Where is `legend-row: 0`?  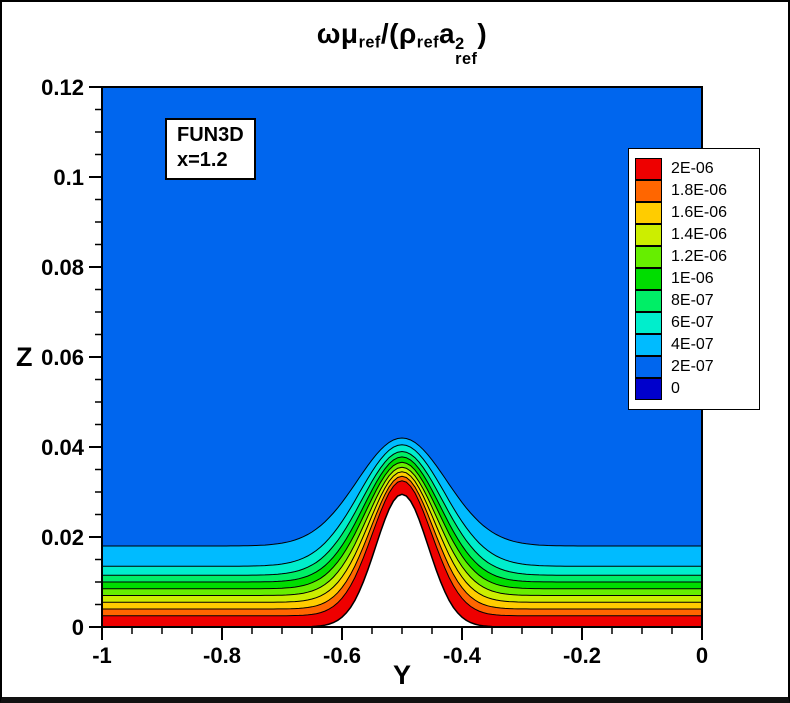
legend-row: 0 is located at coordinates (694, 388).